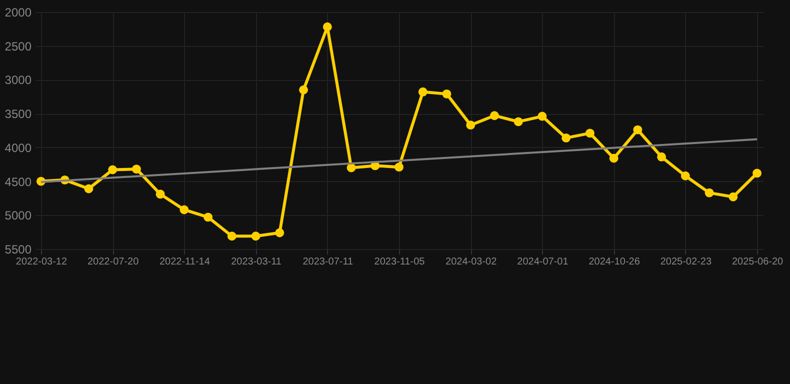 This screenshot has height=384, width=790. I want to click on x-tick-label: 2025-06-20, so click(758, 262).